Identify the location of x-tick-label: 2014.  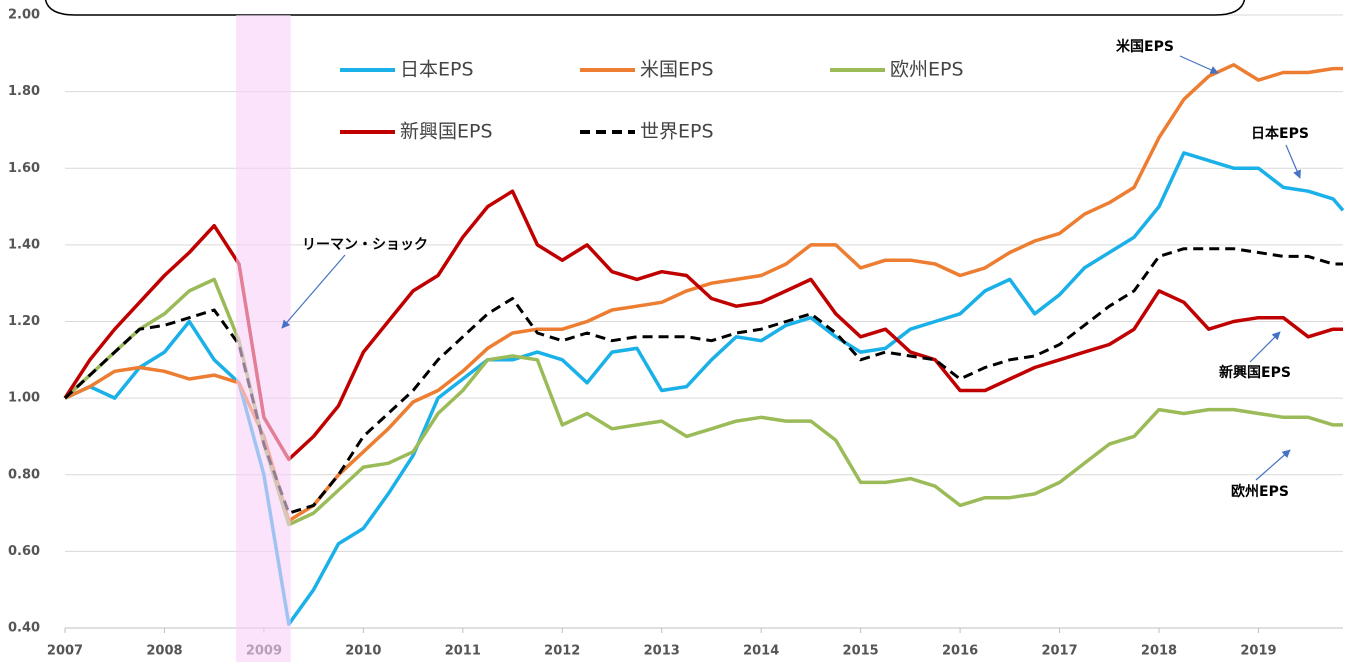
(761, 651).